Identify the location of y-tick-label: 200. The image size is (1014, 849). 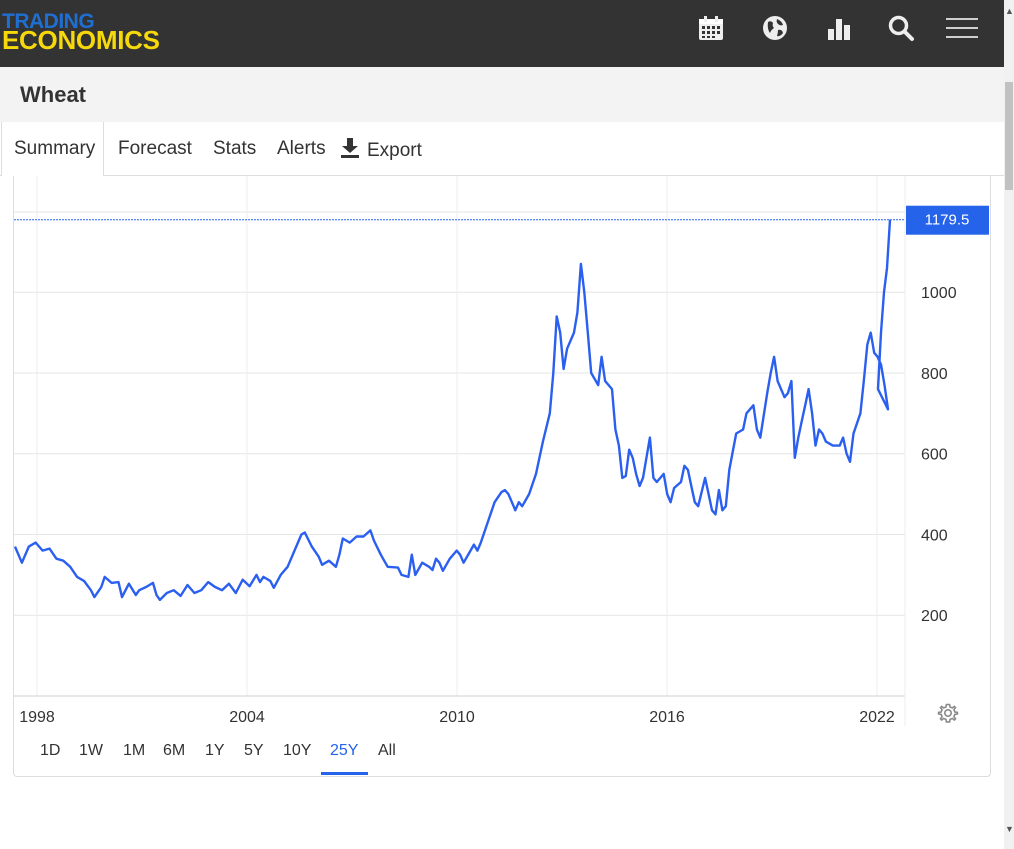
(934, 616).